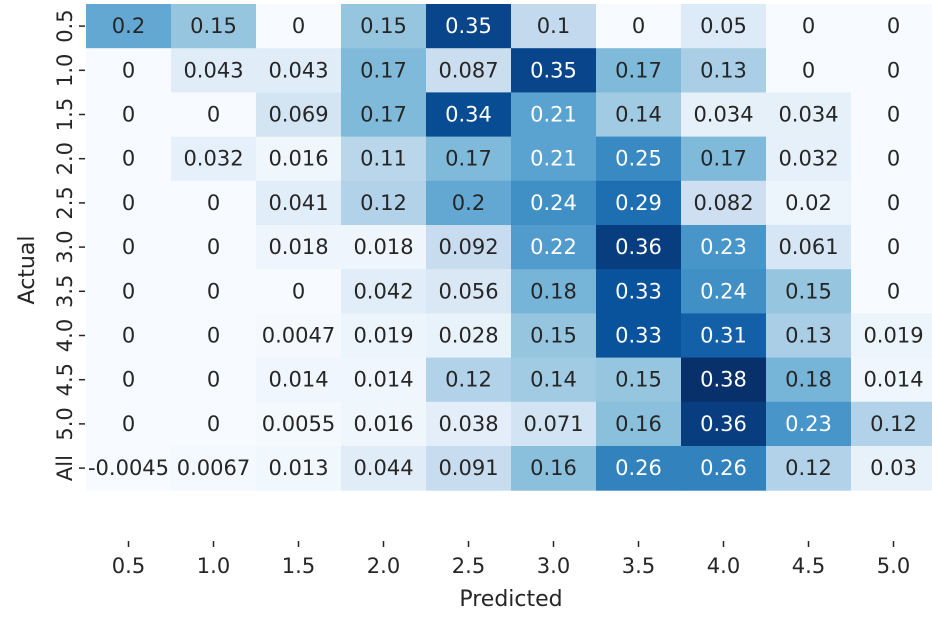 This screenshot has width=932, height=635. What do you see at coordinates (893, 566) in the screenshot?
I see `x-tick-label-9: 5.0` at bounding box center [893, 566].